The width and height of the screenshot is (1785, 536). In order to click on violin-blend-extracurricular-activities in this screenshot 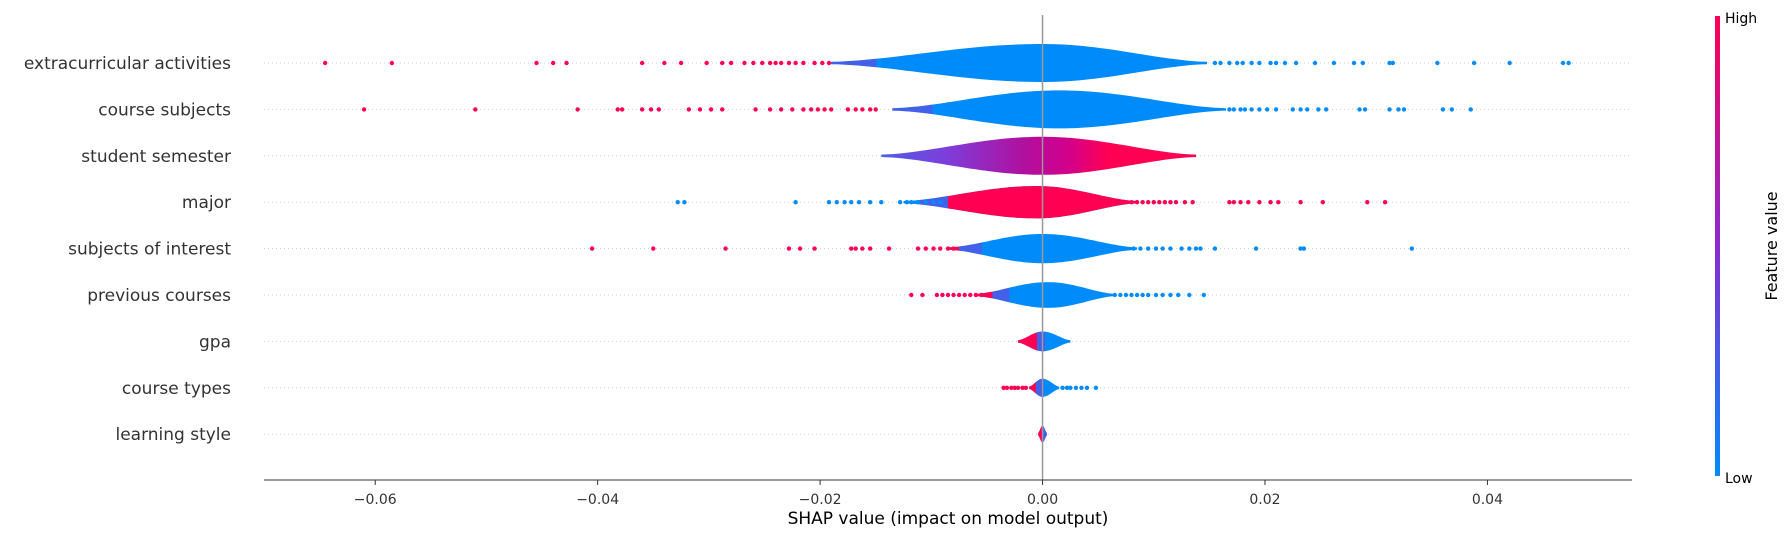, I will do `click(854, 63)`.